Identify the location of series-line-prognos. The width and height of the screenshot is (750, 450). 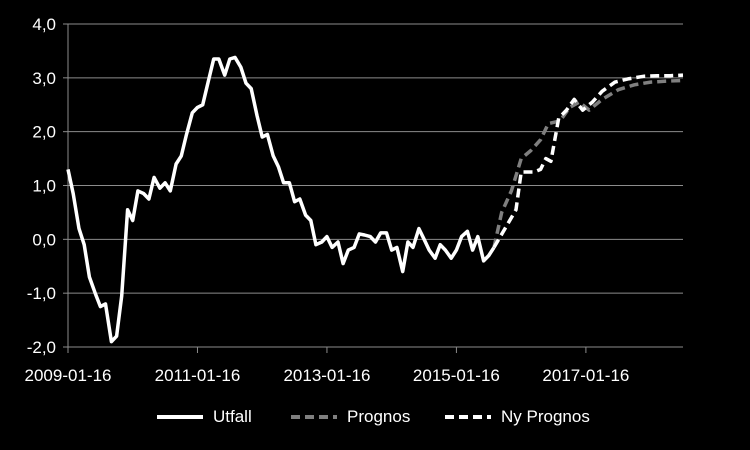
(588, 163).